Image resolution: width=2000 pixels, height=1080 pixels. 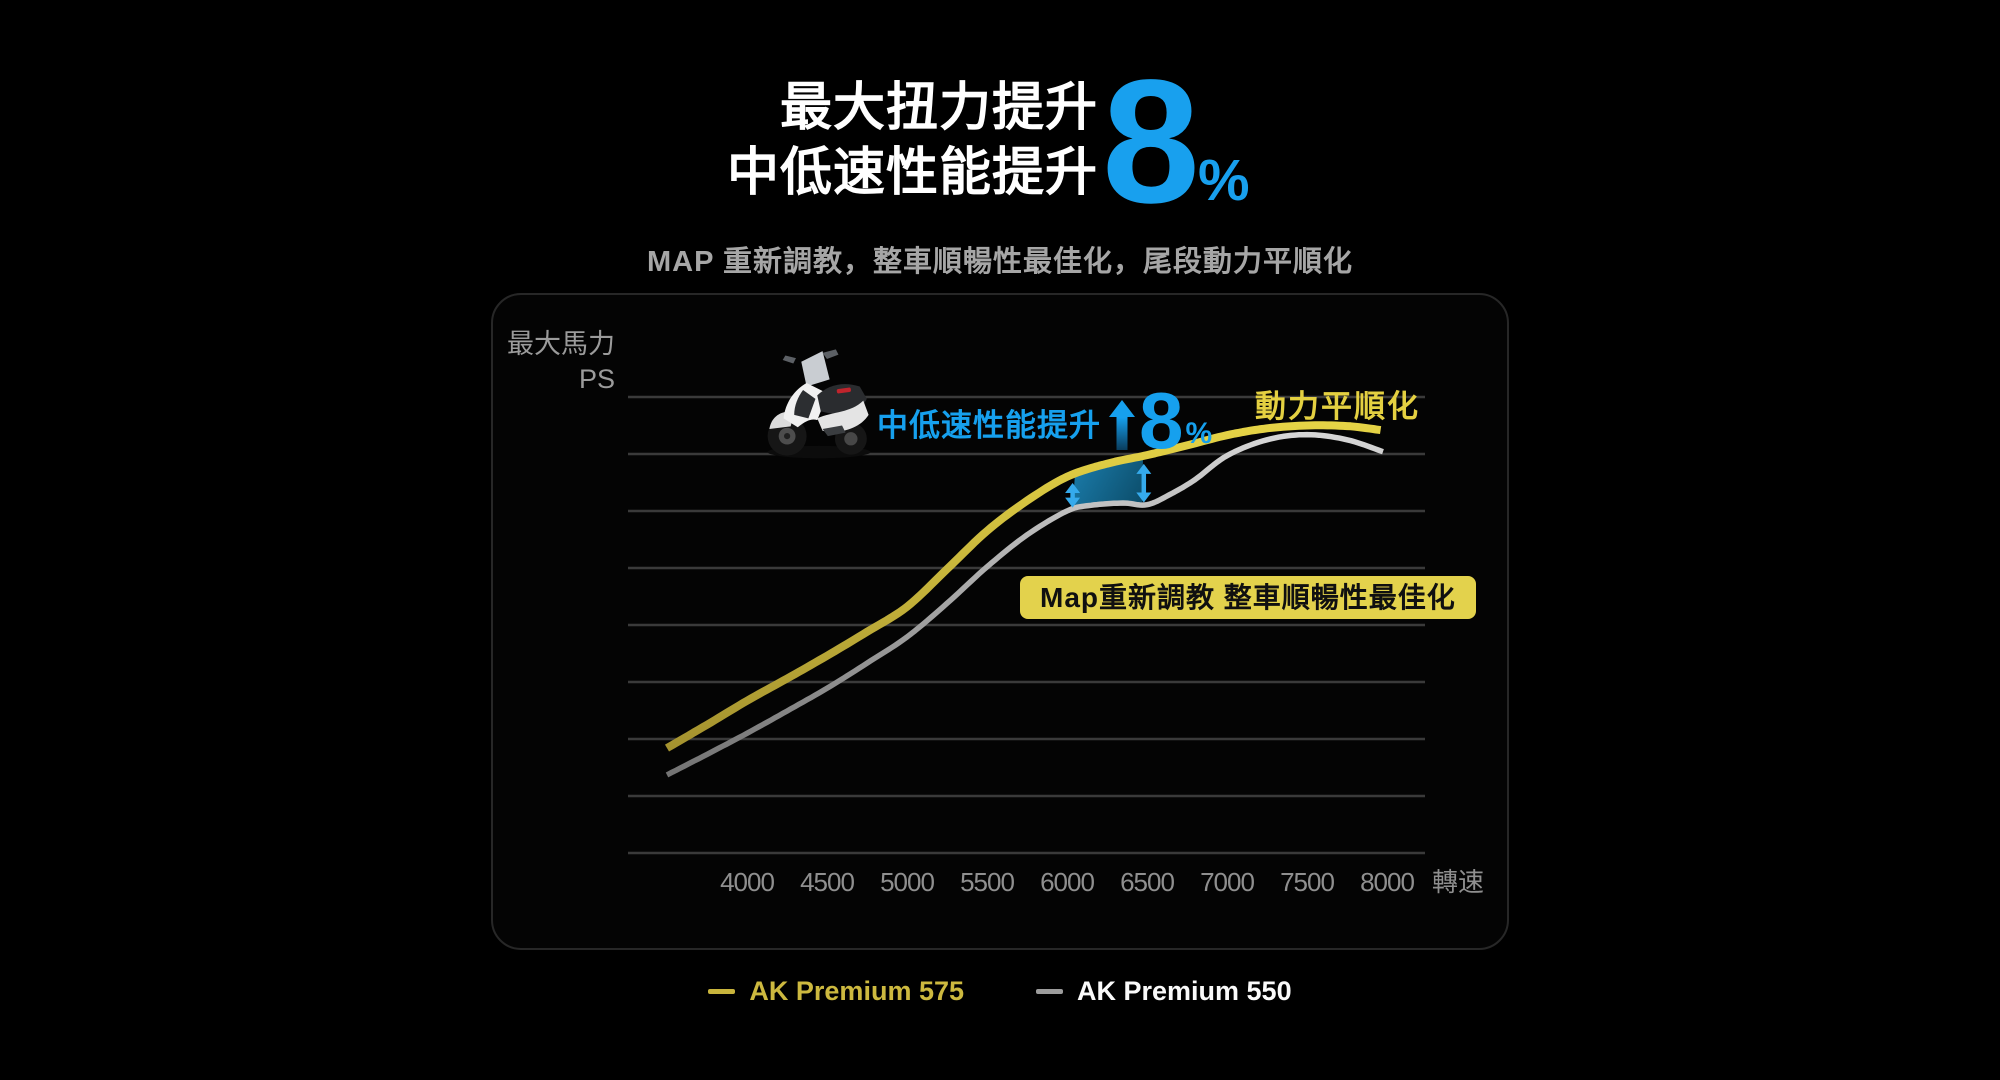 What do you see at coordinates (815, 369) in the screenshot?
I see `windscreen` at bounding box center [815, 369].